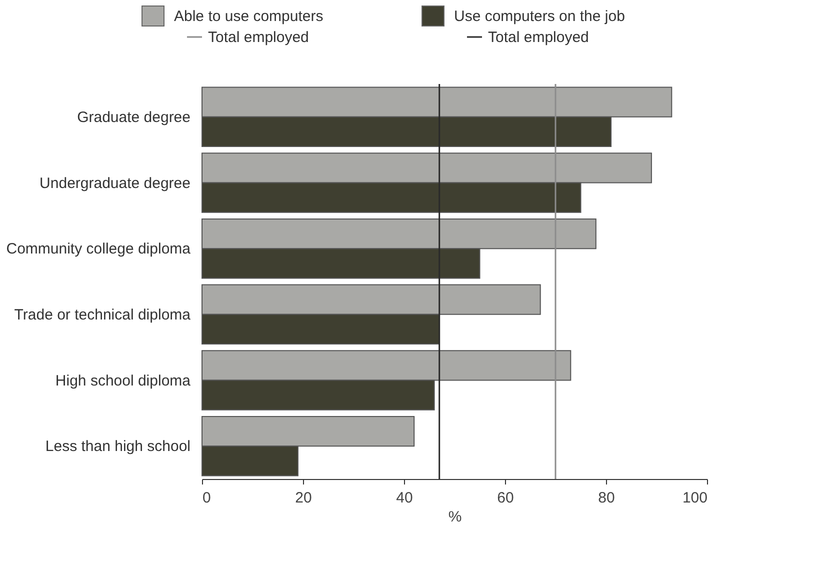 This screenshot has width=827, height=581. What do you see at coordinates (404, 498) in the screenshot?
I see `x-tick-label: 40` at bounding box center [404, 498].